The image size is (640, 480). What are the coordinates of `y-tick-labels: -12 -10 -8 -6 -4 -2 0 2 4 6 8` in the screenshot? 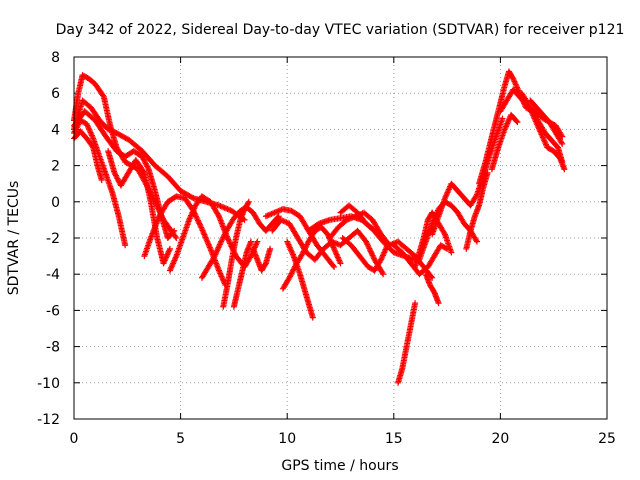 It's located at (48, 239).